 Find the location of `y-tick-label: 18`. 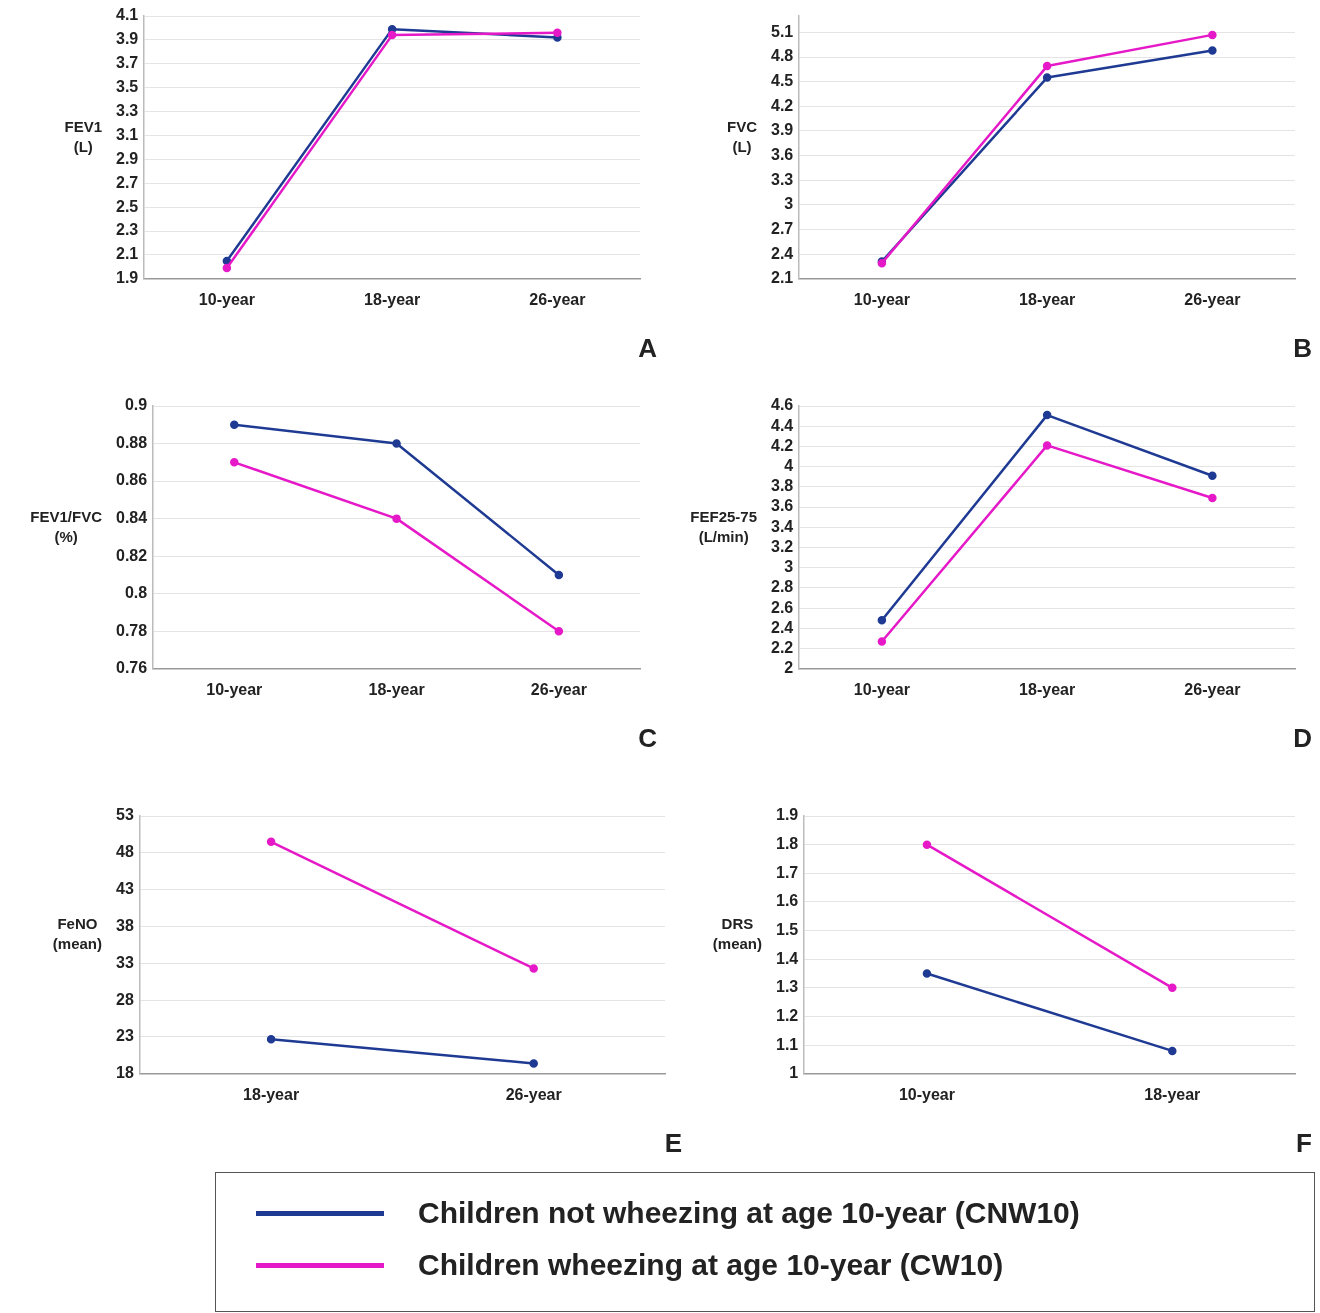

y-tick-label: 18 is located at coordinates (125, 1073).